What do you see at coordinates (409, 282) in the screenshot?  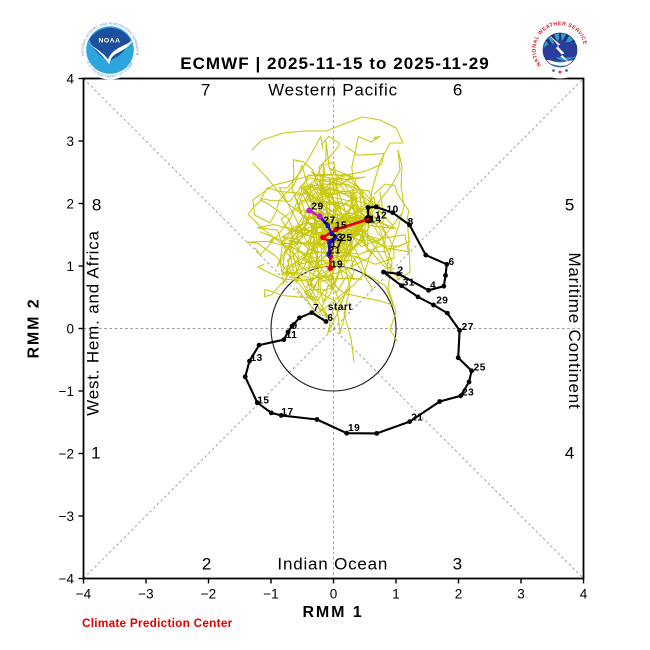 I see `svg-text: 31` at bounding box center [409, 282].